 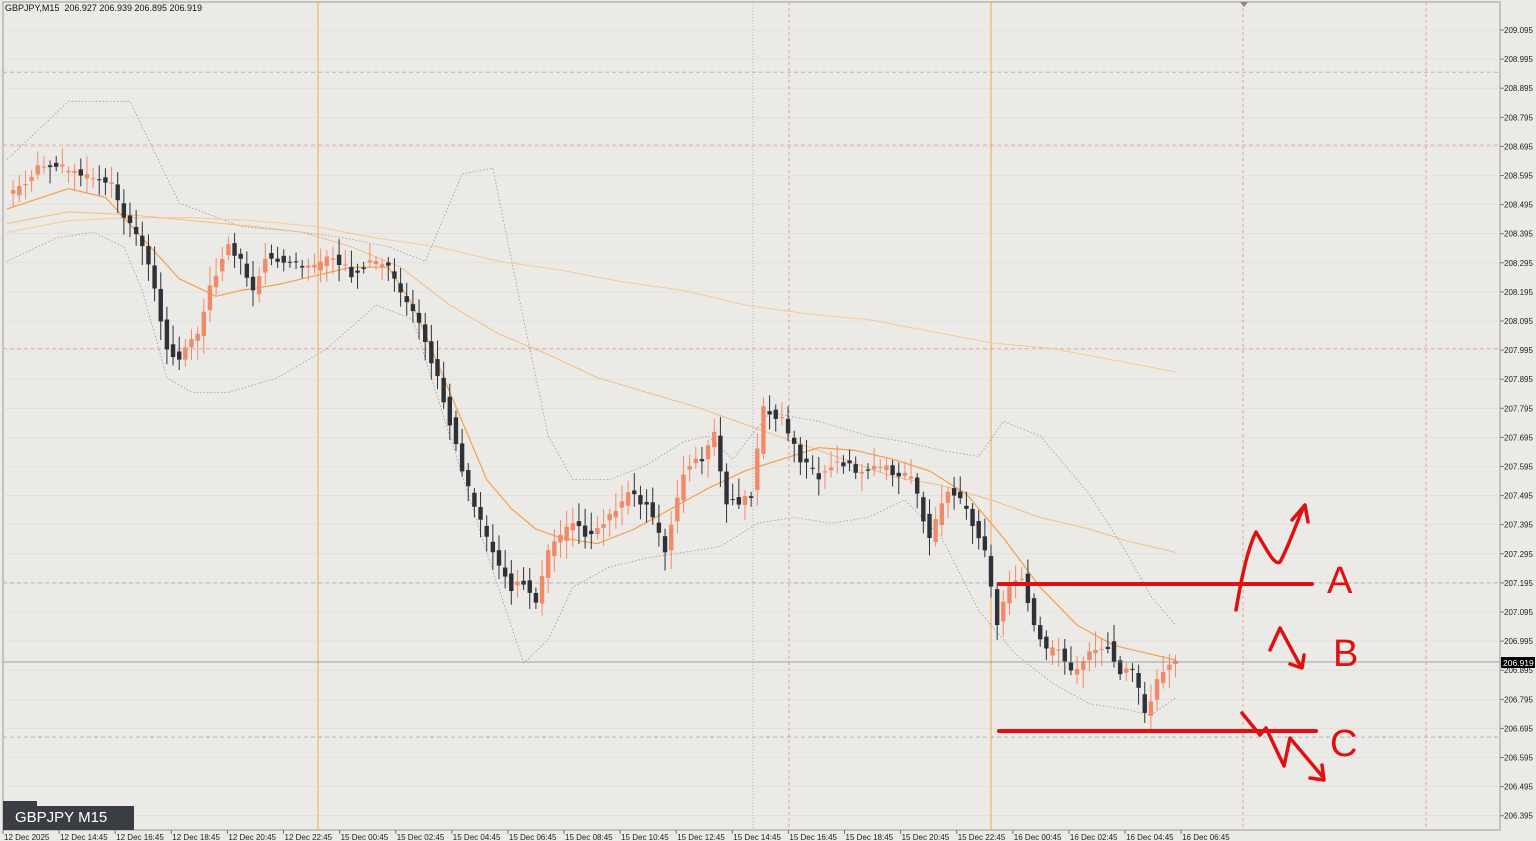 I want to click on time-tick-label: 15 Dec 00:45, so click(x=365, y=837).